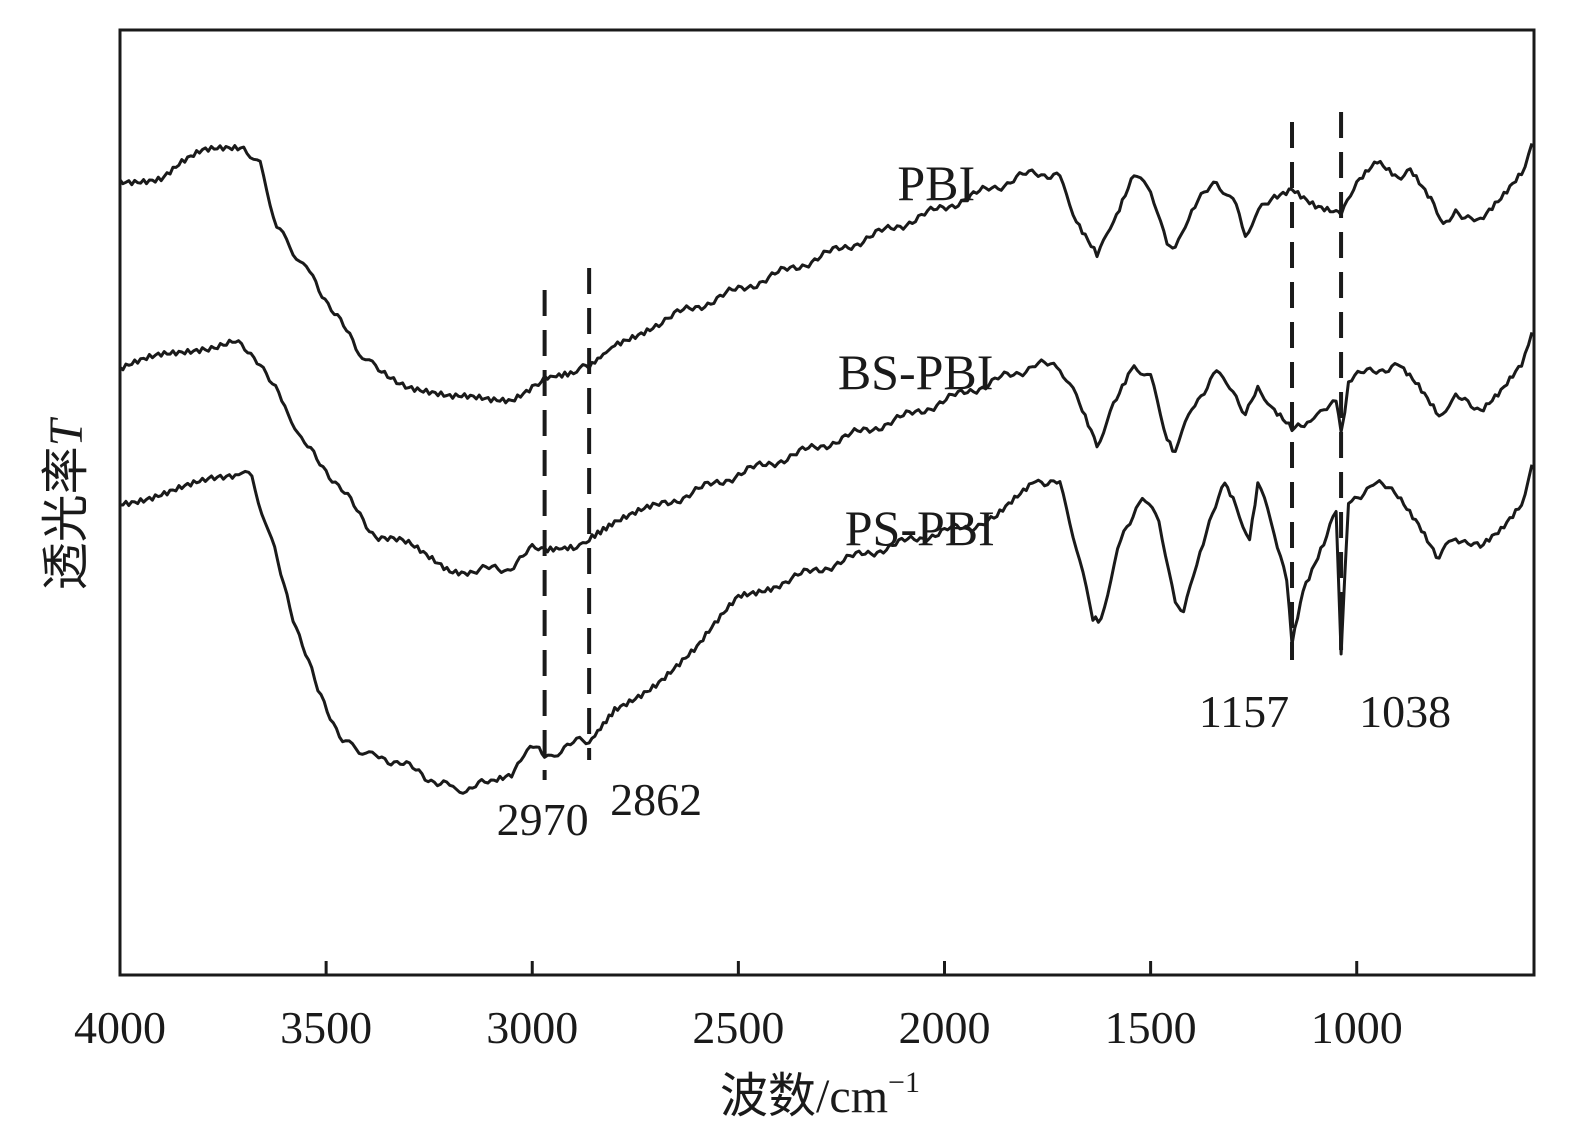 The image size is (1571, 1143). I want to click on peak-label-2970: 2970, so click(543, 819).